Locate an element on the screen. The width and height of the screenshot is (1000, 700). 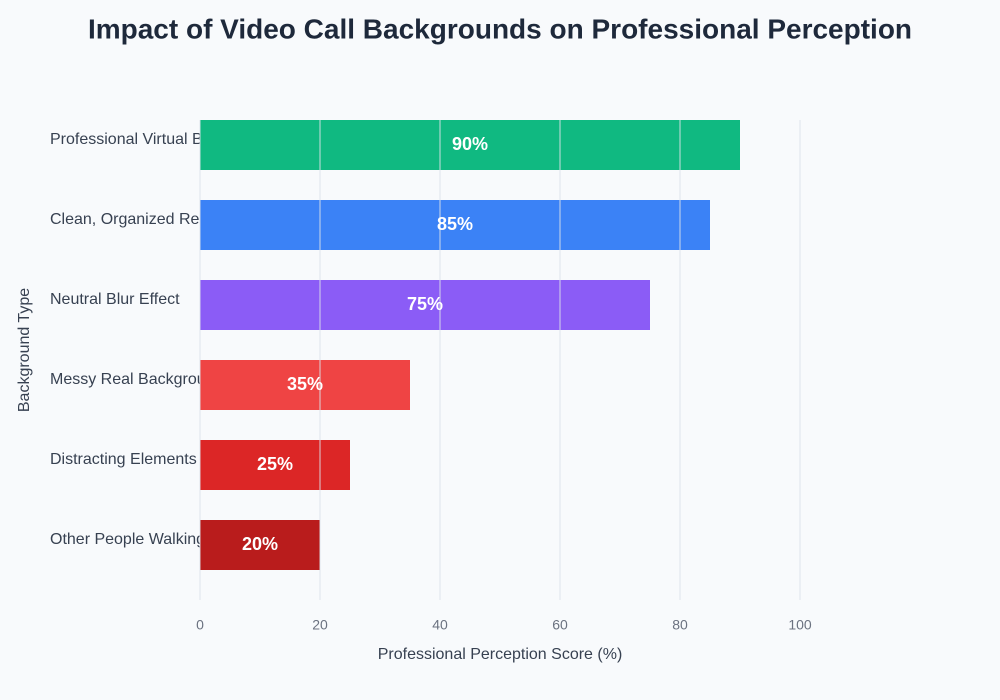
y-tick-label: Other People Walking is located at coordinates (127, 539).